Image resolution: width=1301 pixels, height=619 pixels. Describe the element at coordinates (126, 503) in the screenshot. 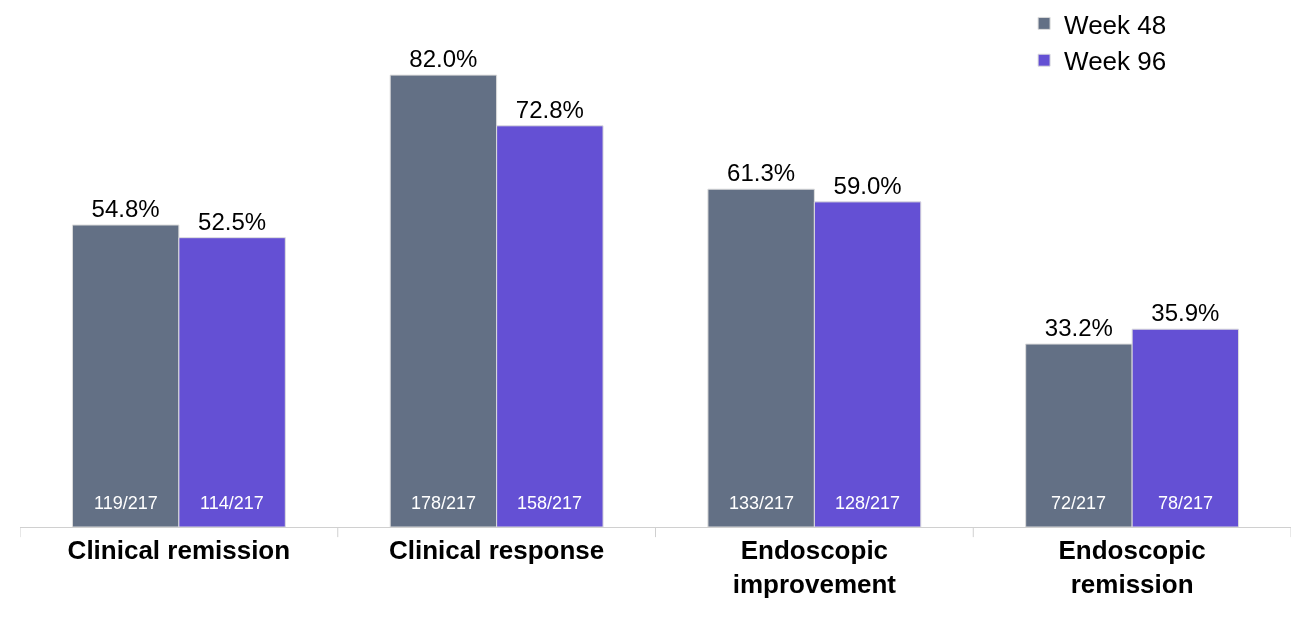

I see `annotation: 119/217` at that location.